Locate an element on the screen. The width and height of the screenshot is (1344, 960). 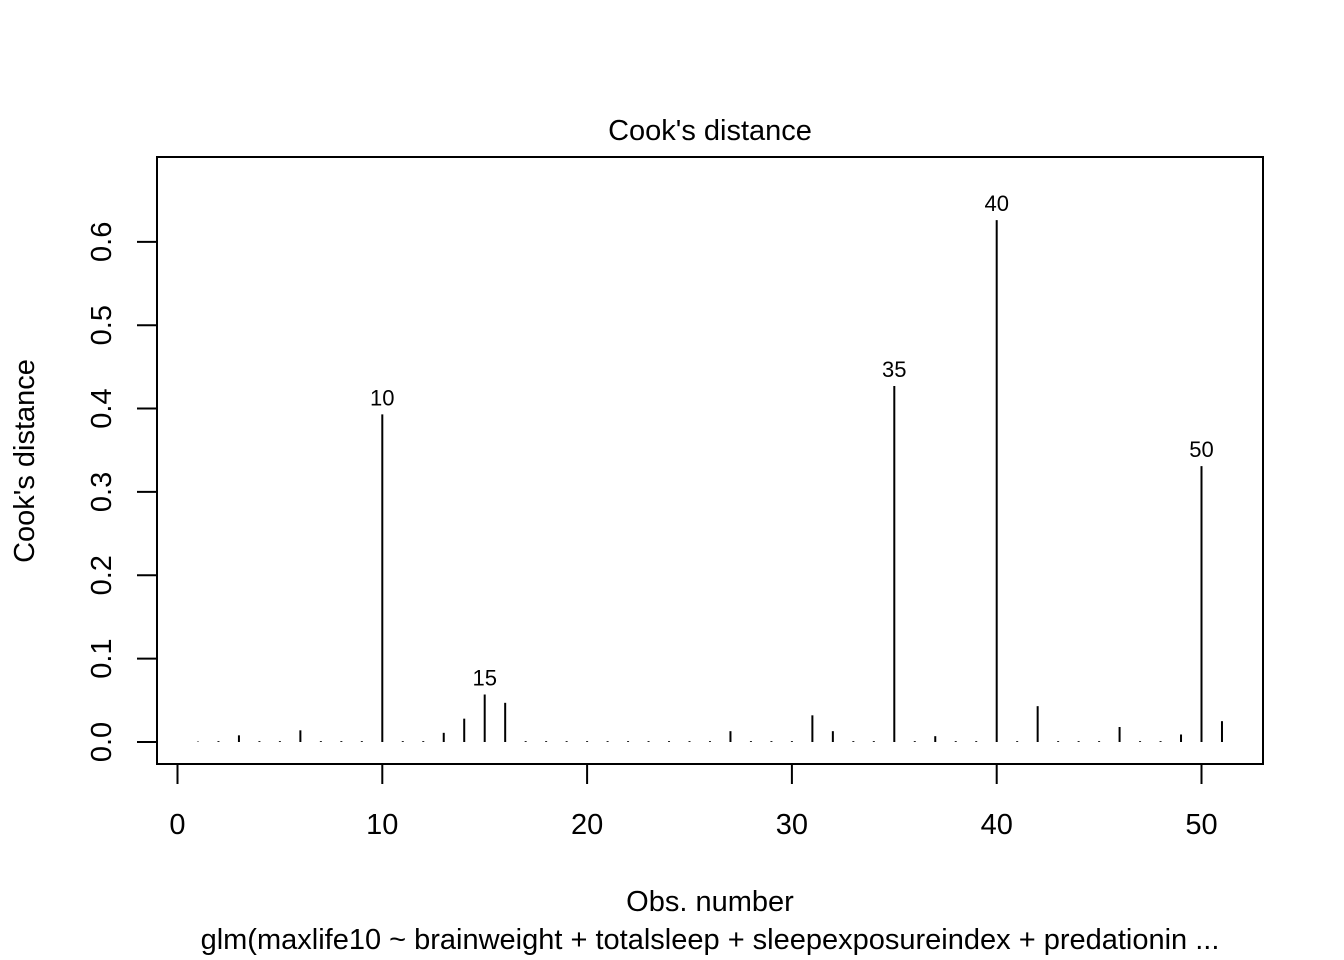
x-axis: 0 10 20 30 40 50 is located at coordinates (693, 802).